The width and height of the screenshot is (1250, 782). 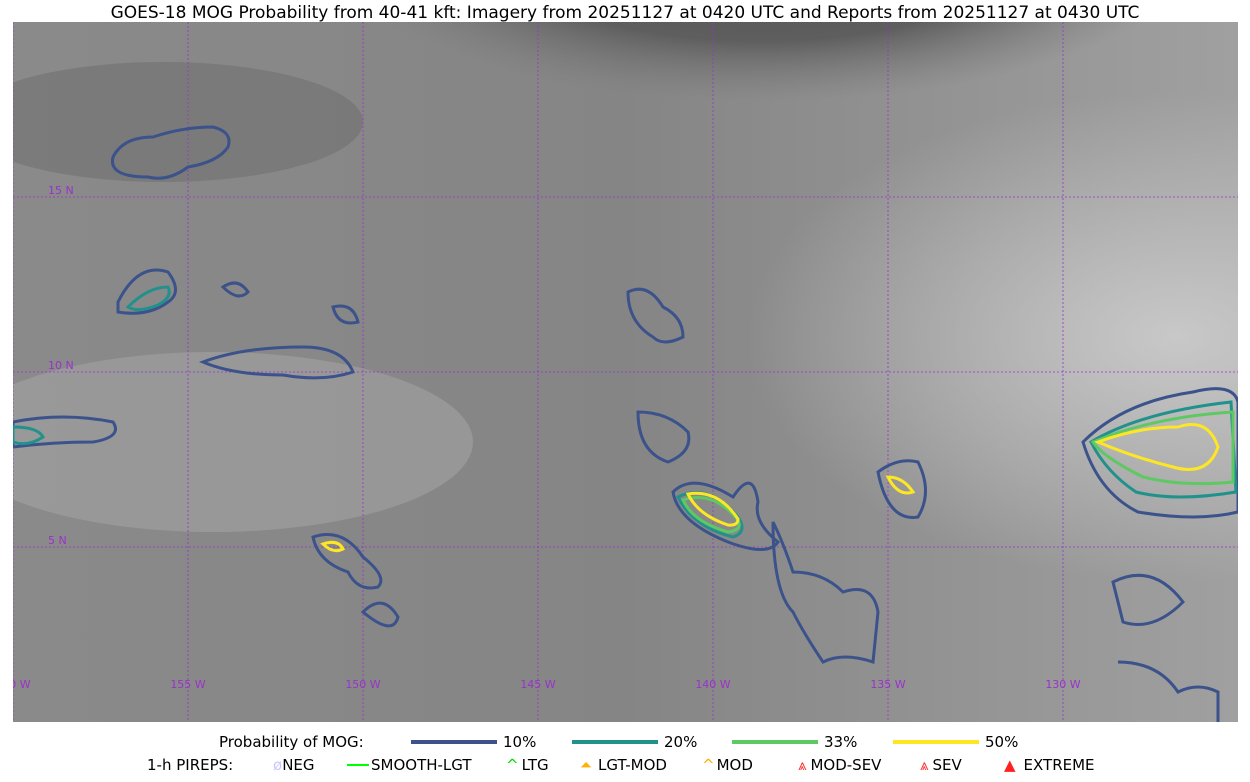 I want to click on lon-label: 150 W, so click(x=362, y=684).